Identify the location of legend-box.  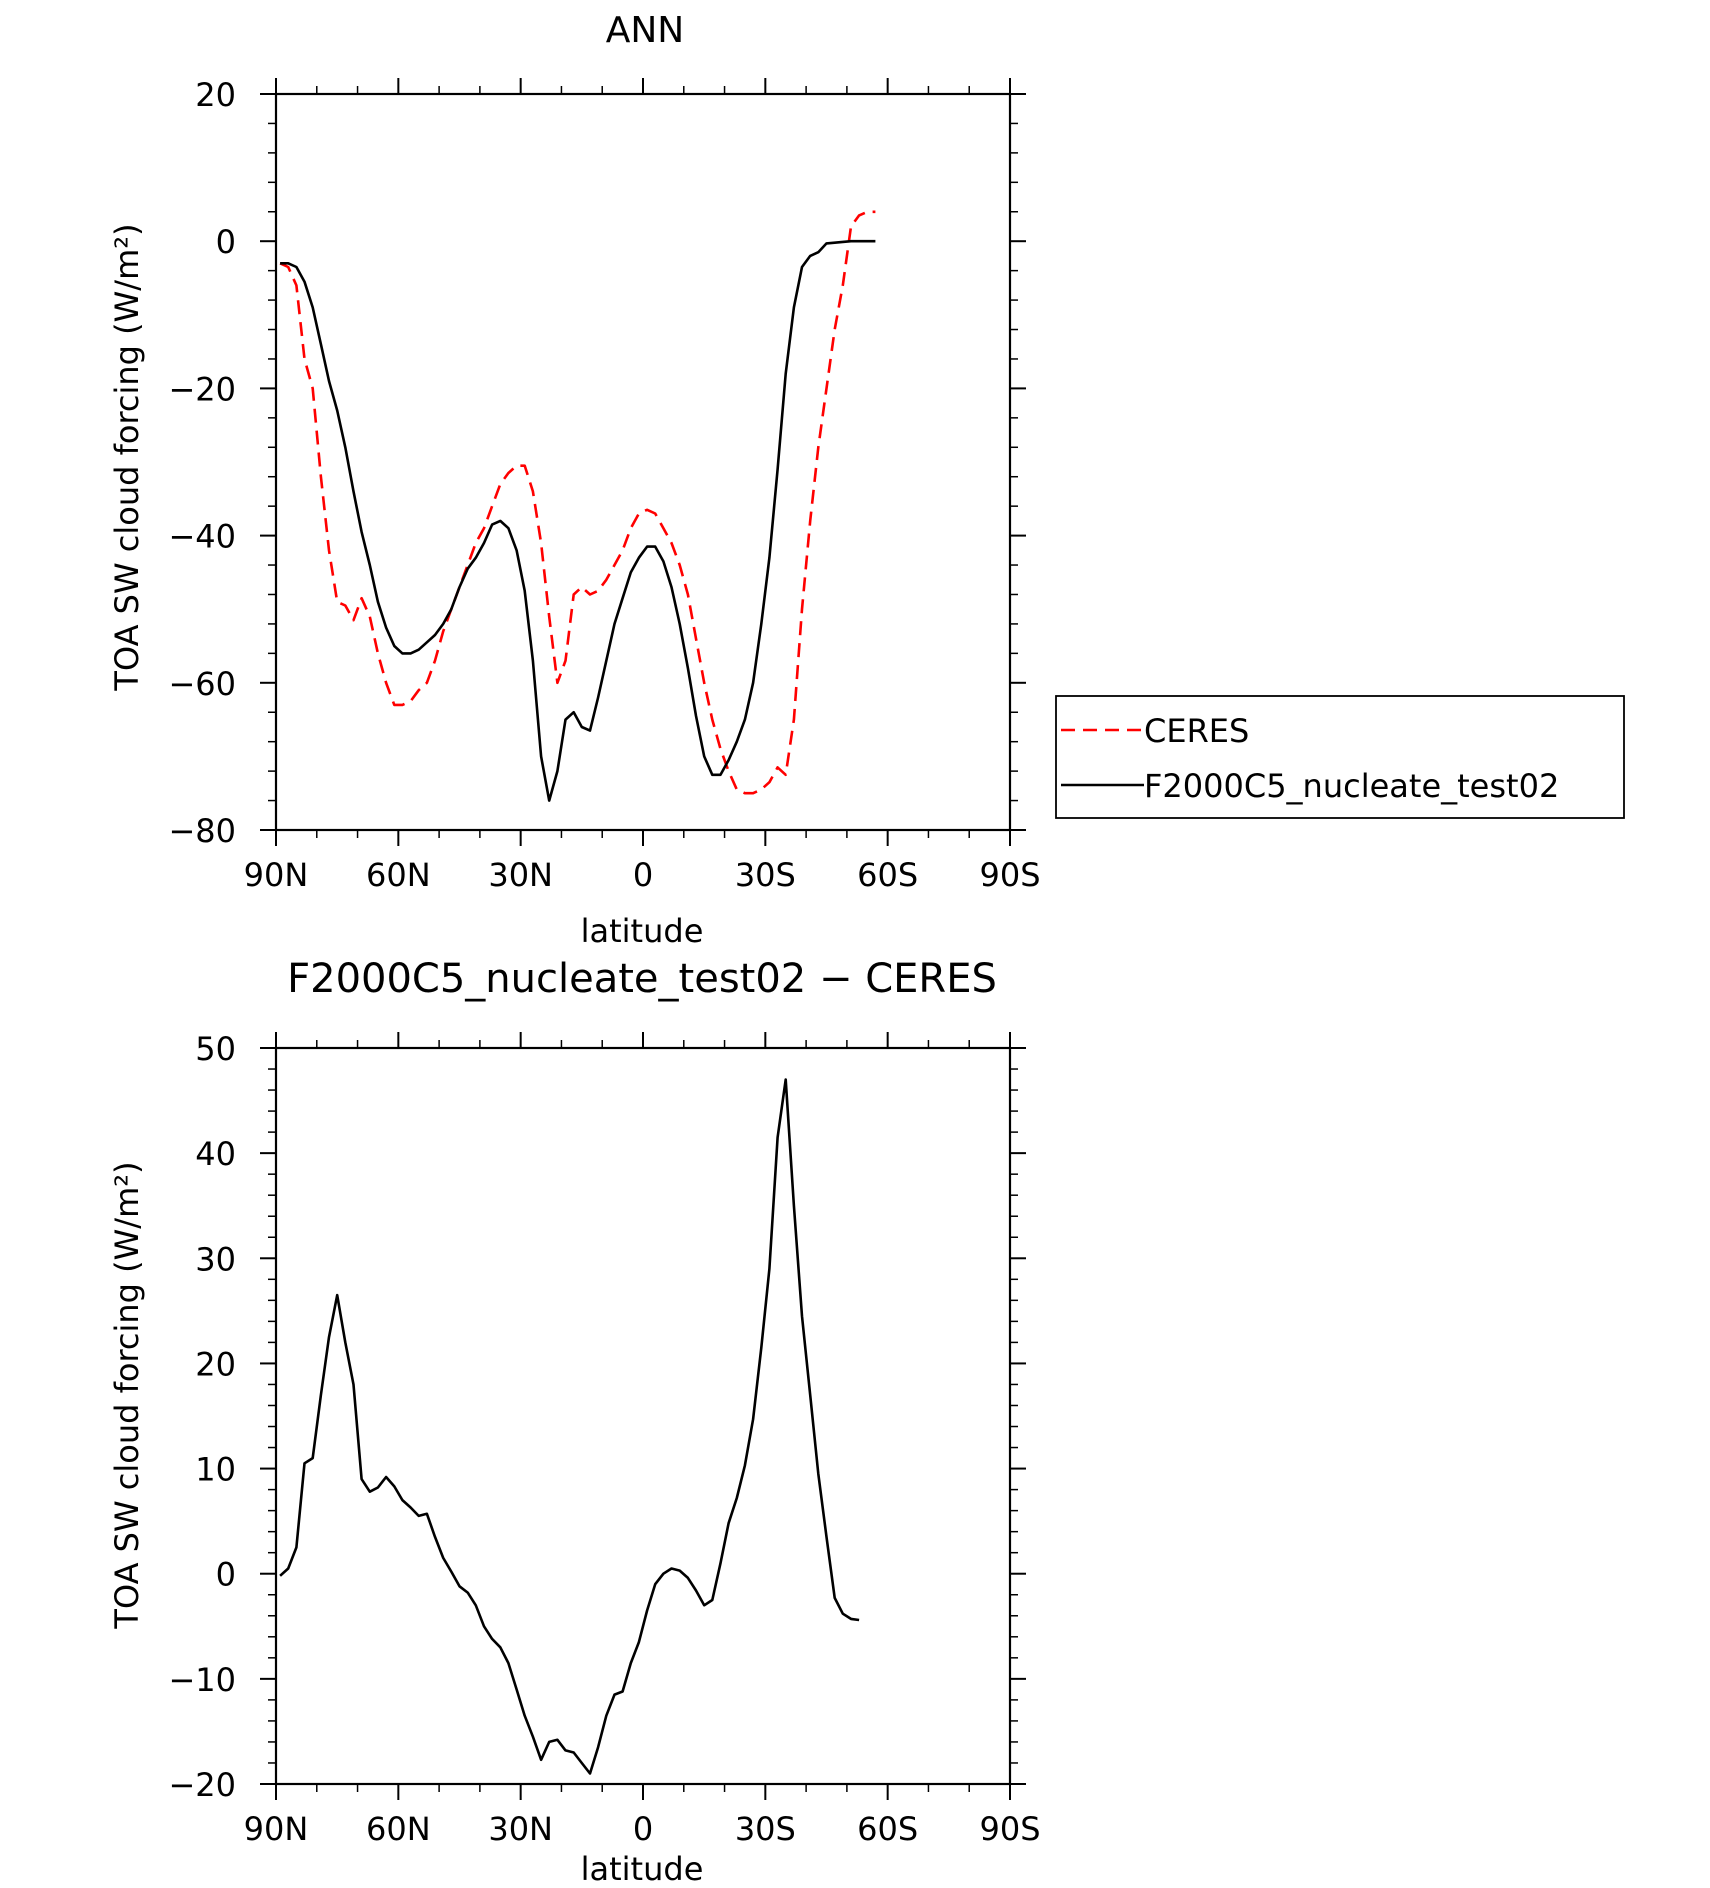
(1340, 757).